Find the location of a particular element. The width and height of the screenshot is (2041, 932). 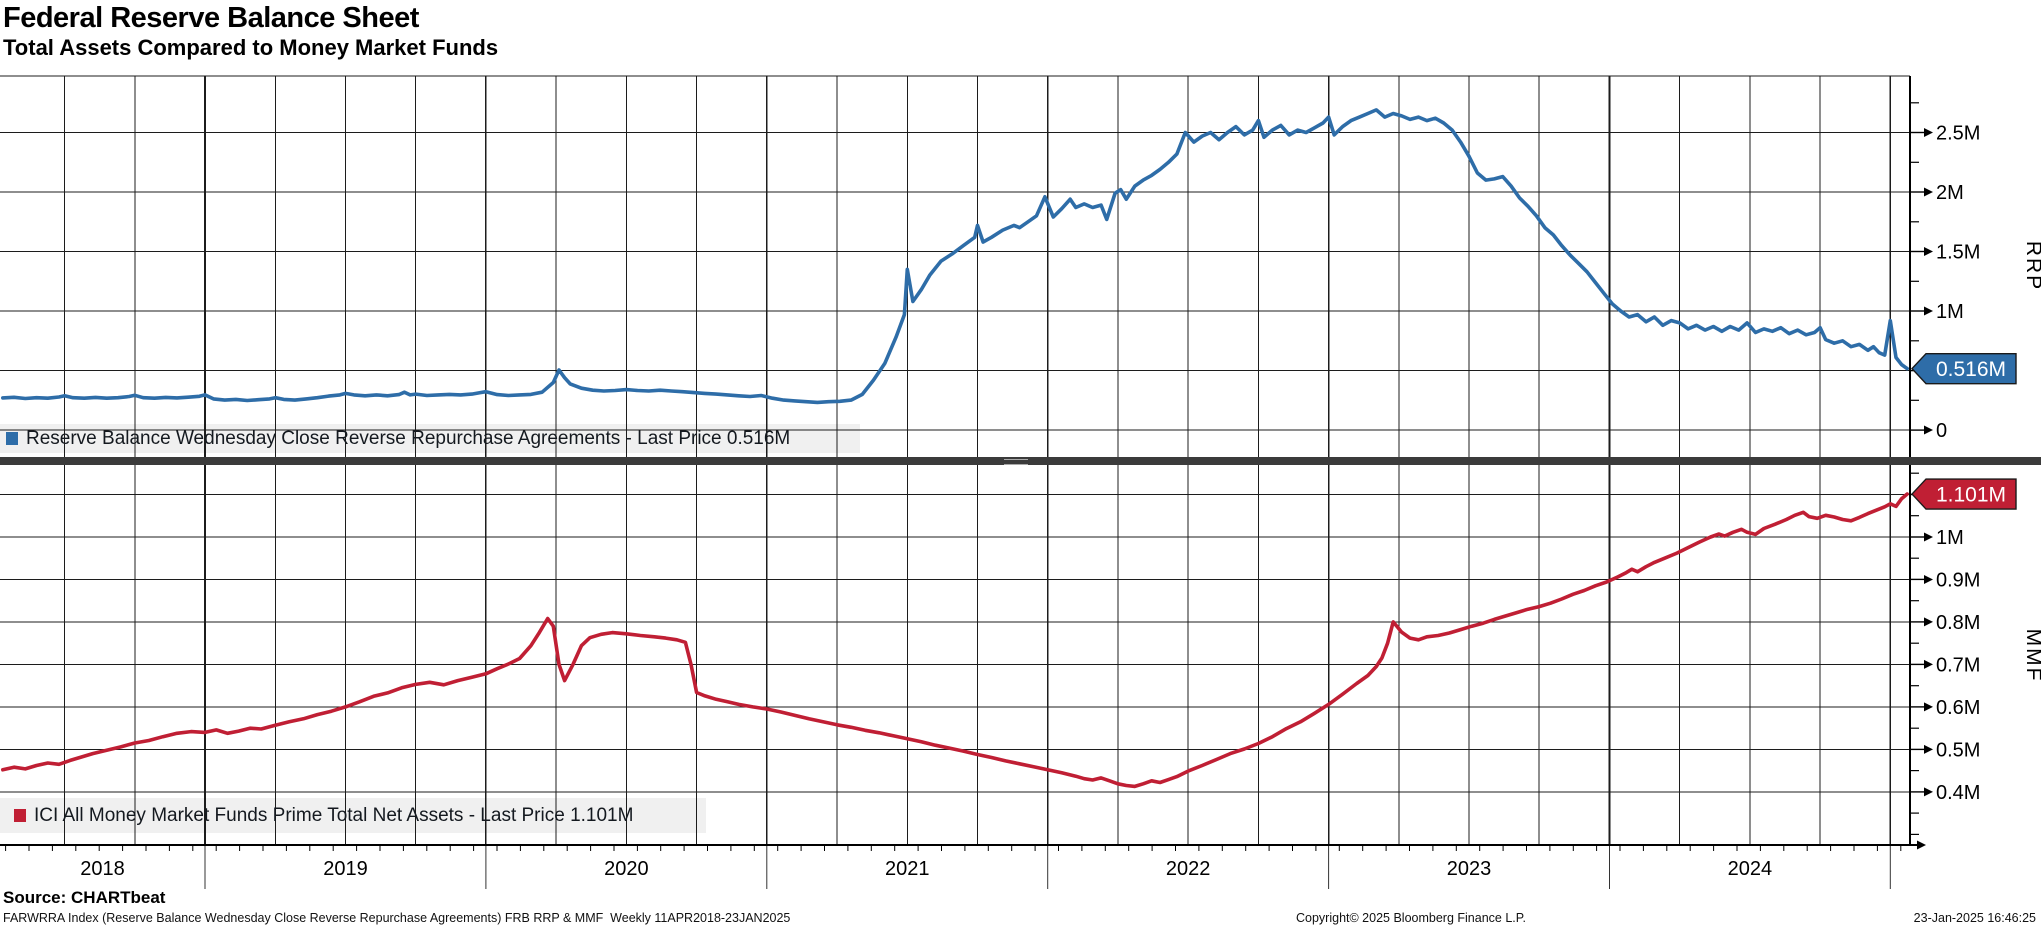

mmf-series-marker-icon is located at coordinates (20, 815).